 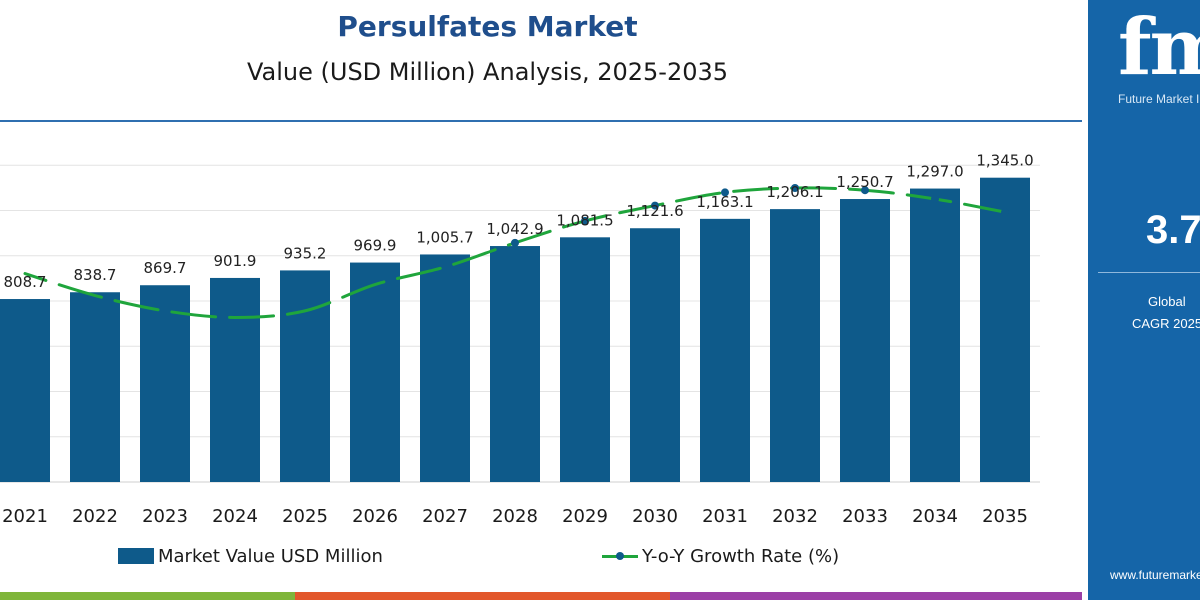 I want to click on bottom-stripe-orange, so click(x=482, y=596).